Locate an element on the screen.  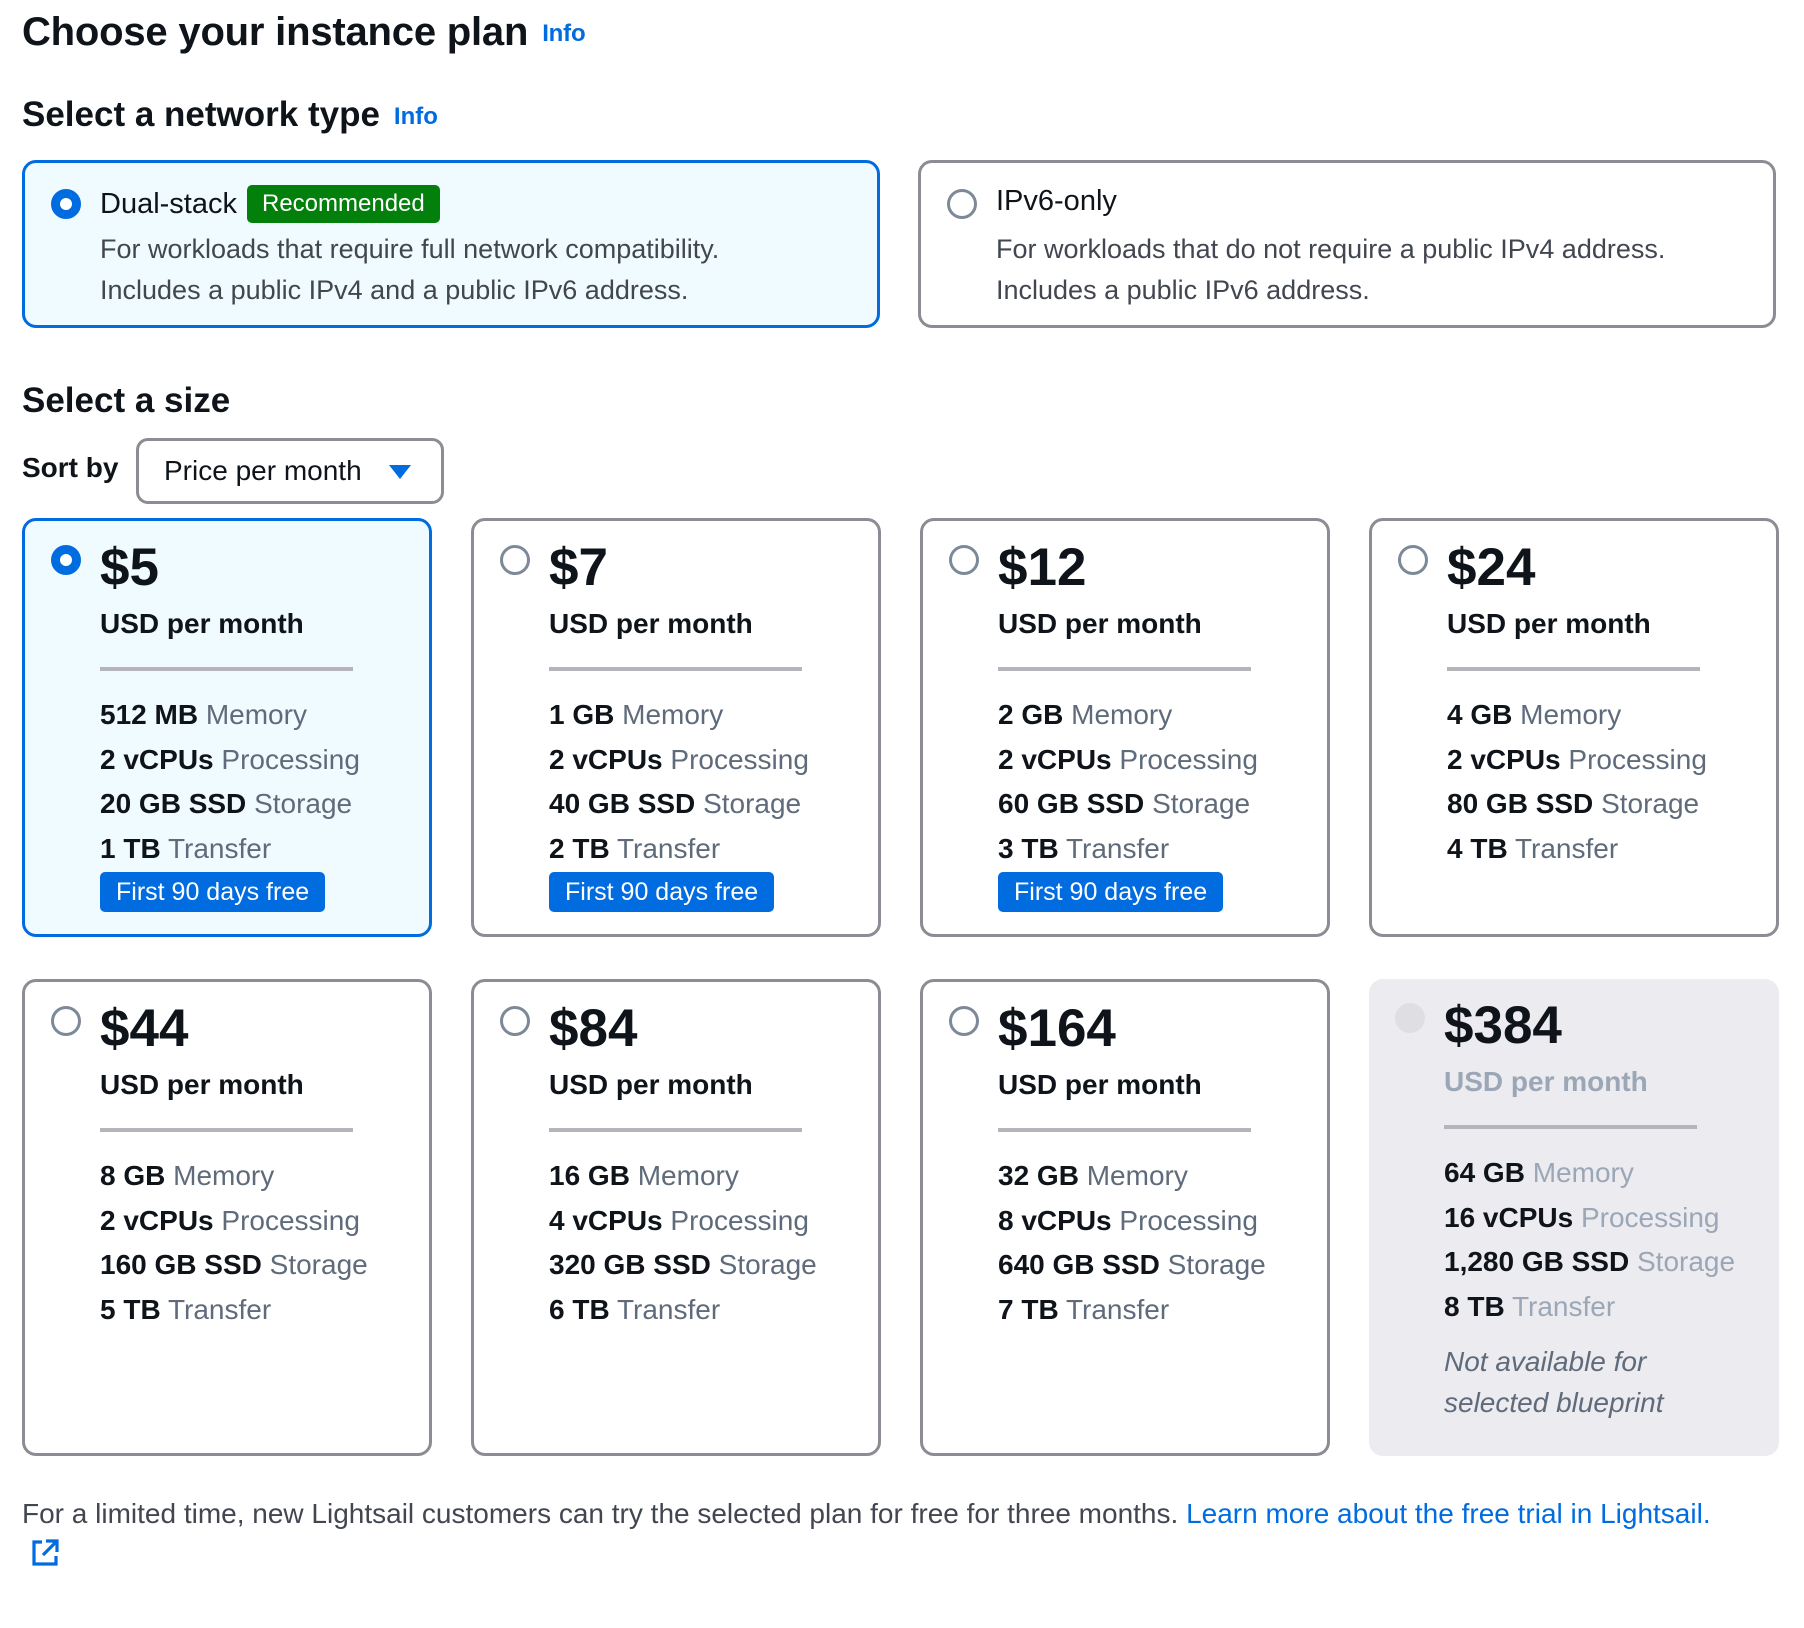
plan-spec-storage: 160 GB SSD Storage is located at coordinates (234, 1264).